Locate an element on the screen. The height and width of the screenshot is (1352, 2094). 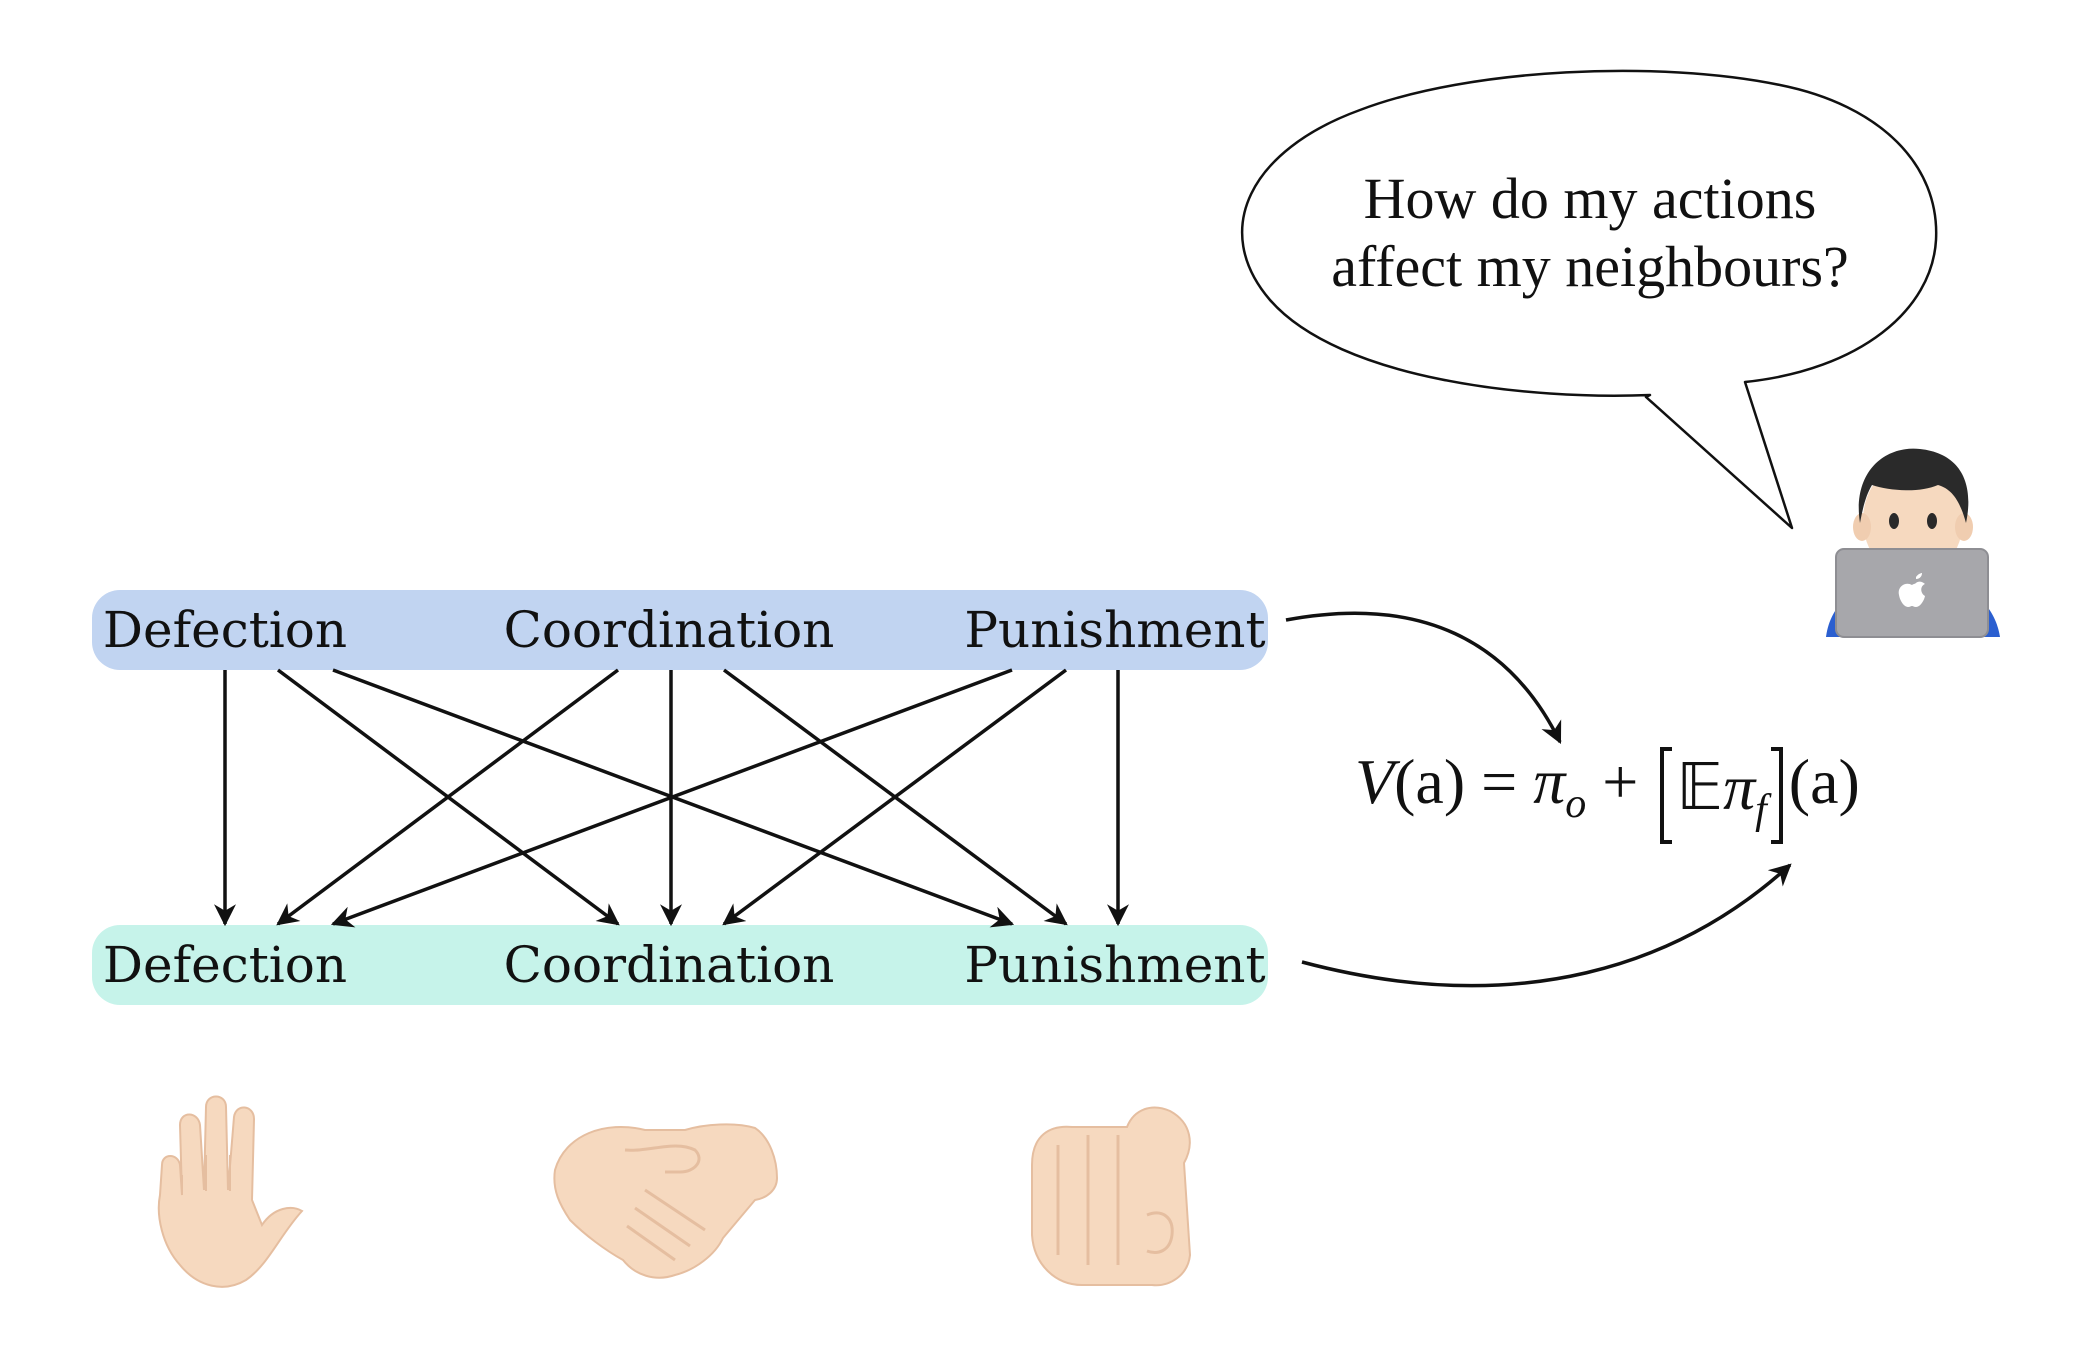
raised-hand-icon is located at coordinates (230, 1191).